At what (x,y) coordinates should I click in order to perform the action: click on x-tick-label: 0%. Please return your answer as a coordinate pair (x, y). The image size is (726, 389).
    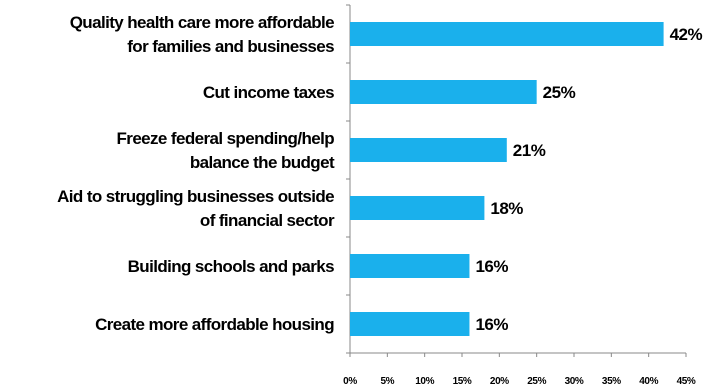
    Looking at the image, I should click on (350, 381).